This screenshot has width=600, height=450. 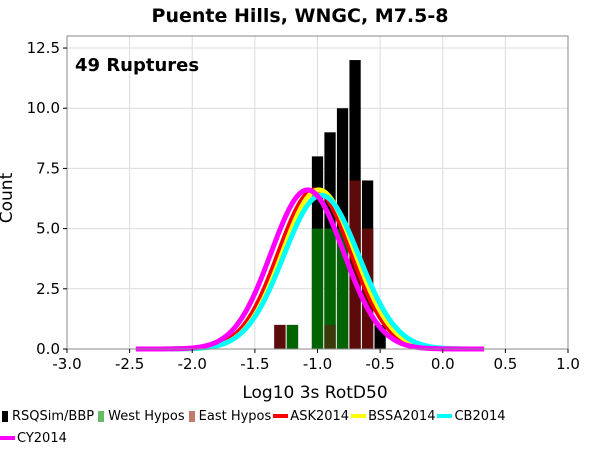 What do you see at coordinates (314, 393) in the screenshot?
I see `x-axis-label: Log10 3s RotD50` at bounding box center [314, 393].